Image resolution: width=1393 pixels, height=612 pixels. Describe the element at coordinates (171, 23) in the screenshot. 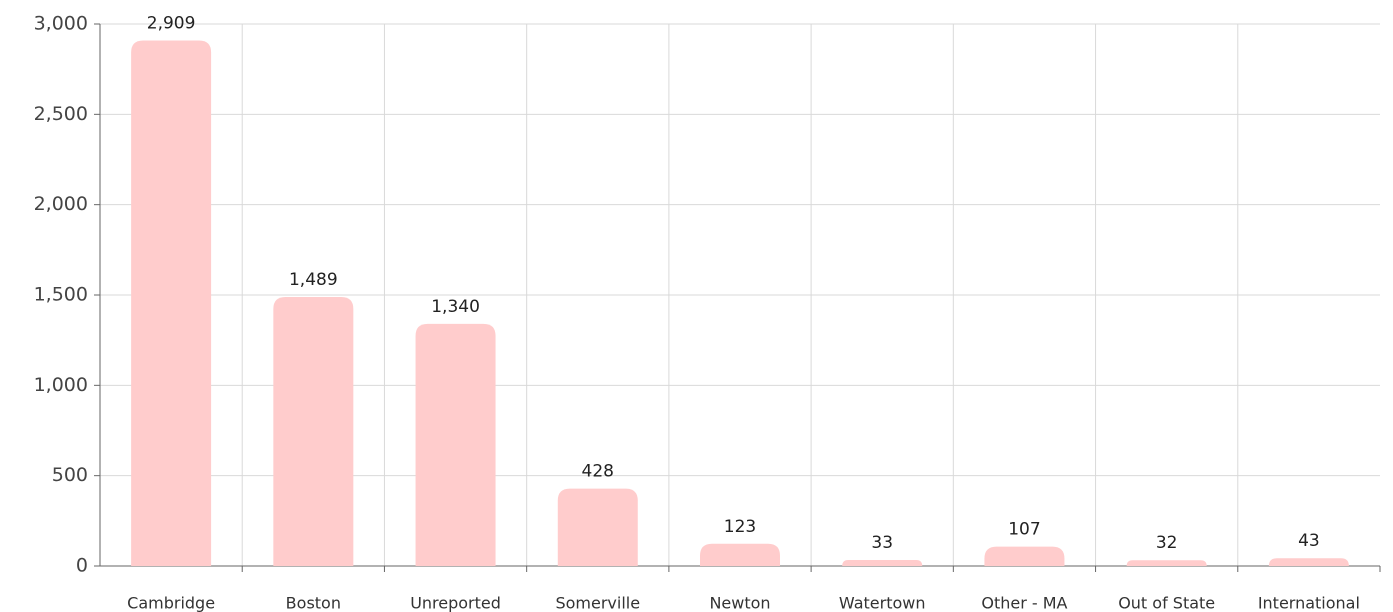

I see `value-label: 2,909` at that location.